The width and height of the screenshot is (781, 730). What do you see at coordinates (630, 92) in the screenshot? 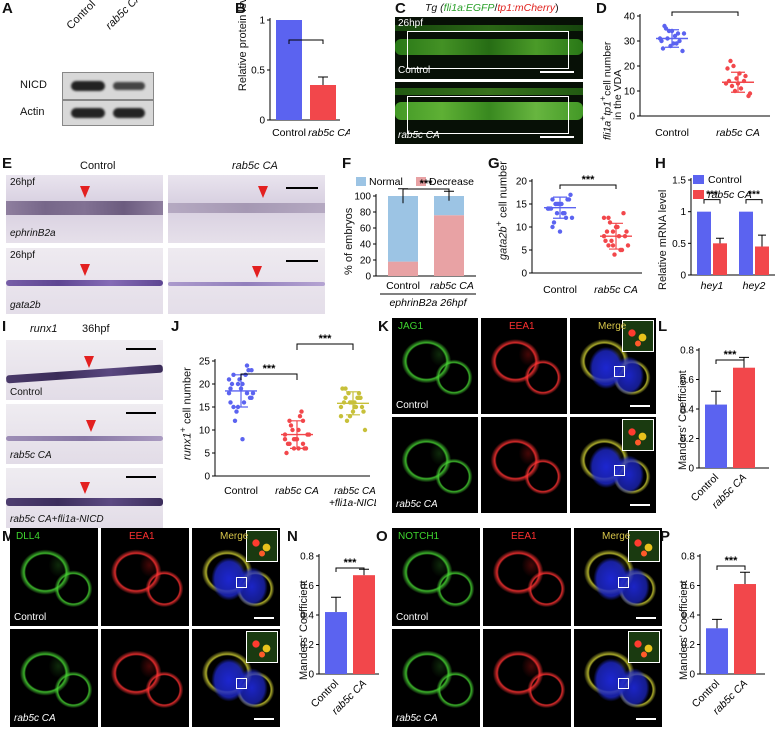
I see `d-ytick-label: 10` at bounding box center [630, 92].